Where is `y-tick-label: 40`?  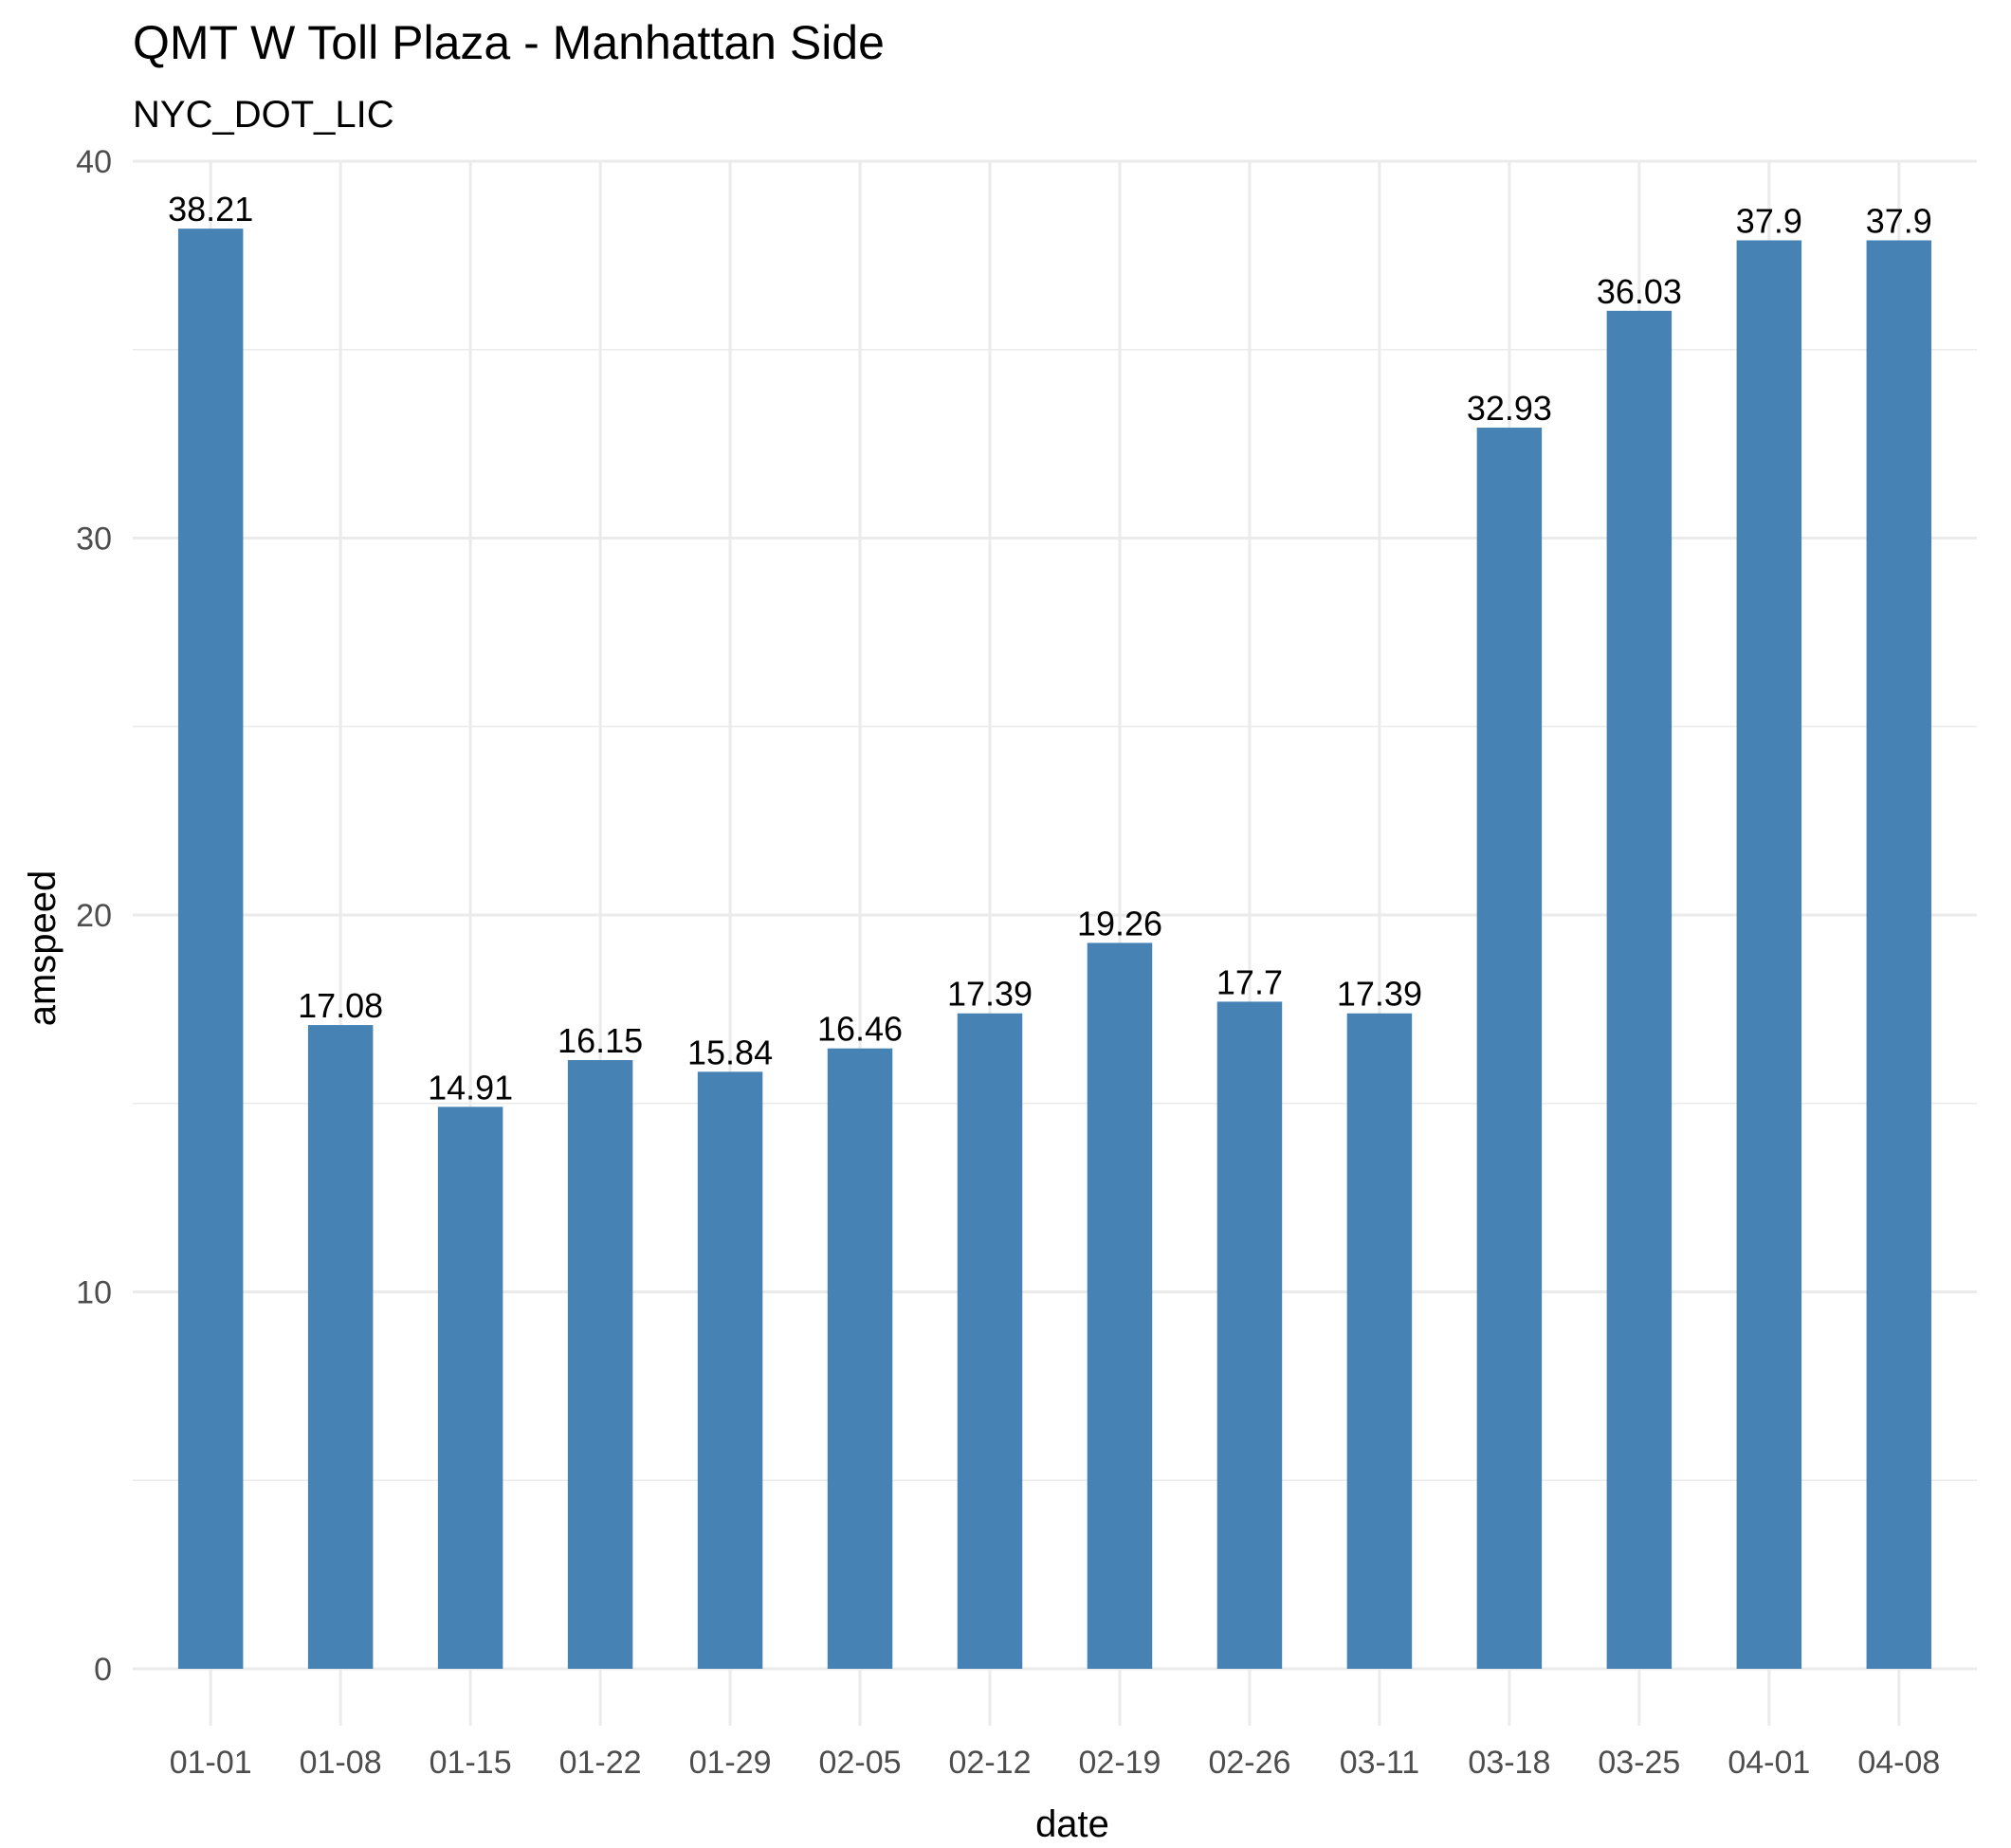
y-tick-label: 40 is located at coordinates (94, 162).